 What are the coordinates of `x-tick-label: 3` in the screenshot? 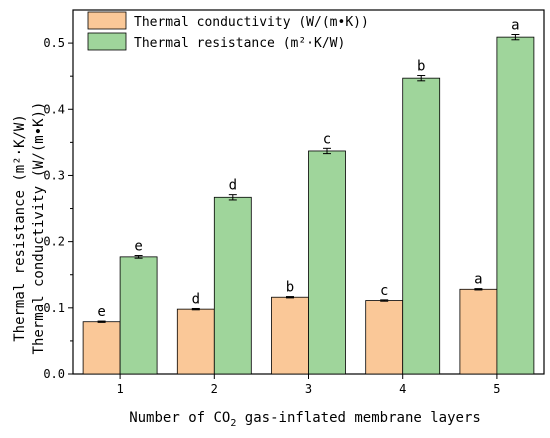 It's located at (308, 389).